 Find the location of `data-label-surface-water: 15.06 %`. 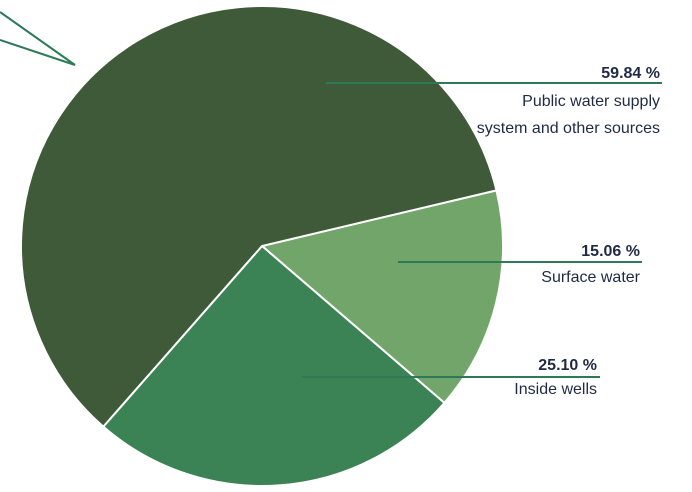

data-label-surface-water: 15.06 % is located at coordinates (610, 251).